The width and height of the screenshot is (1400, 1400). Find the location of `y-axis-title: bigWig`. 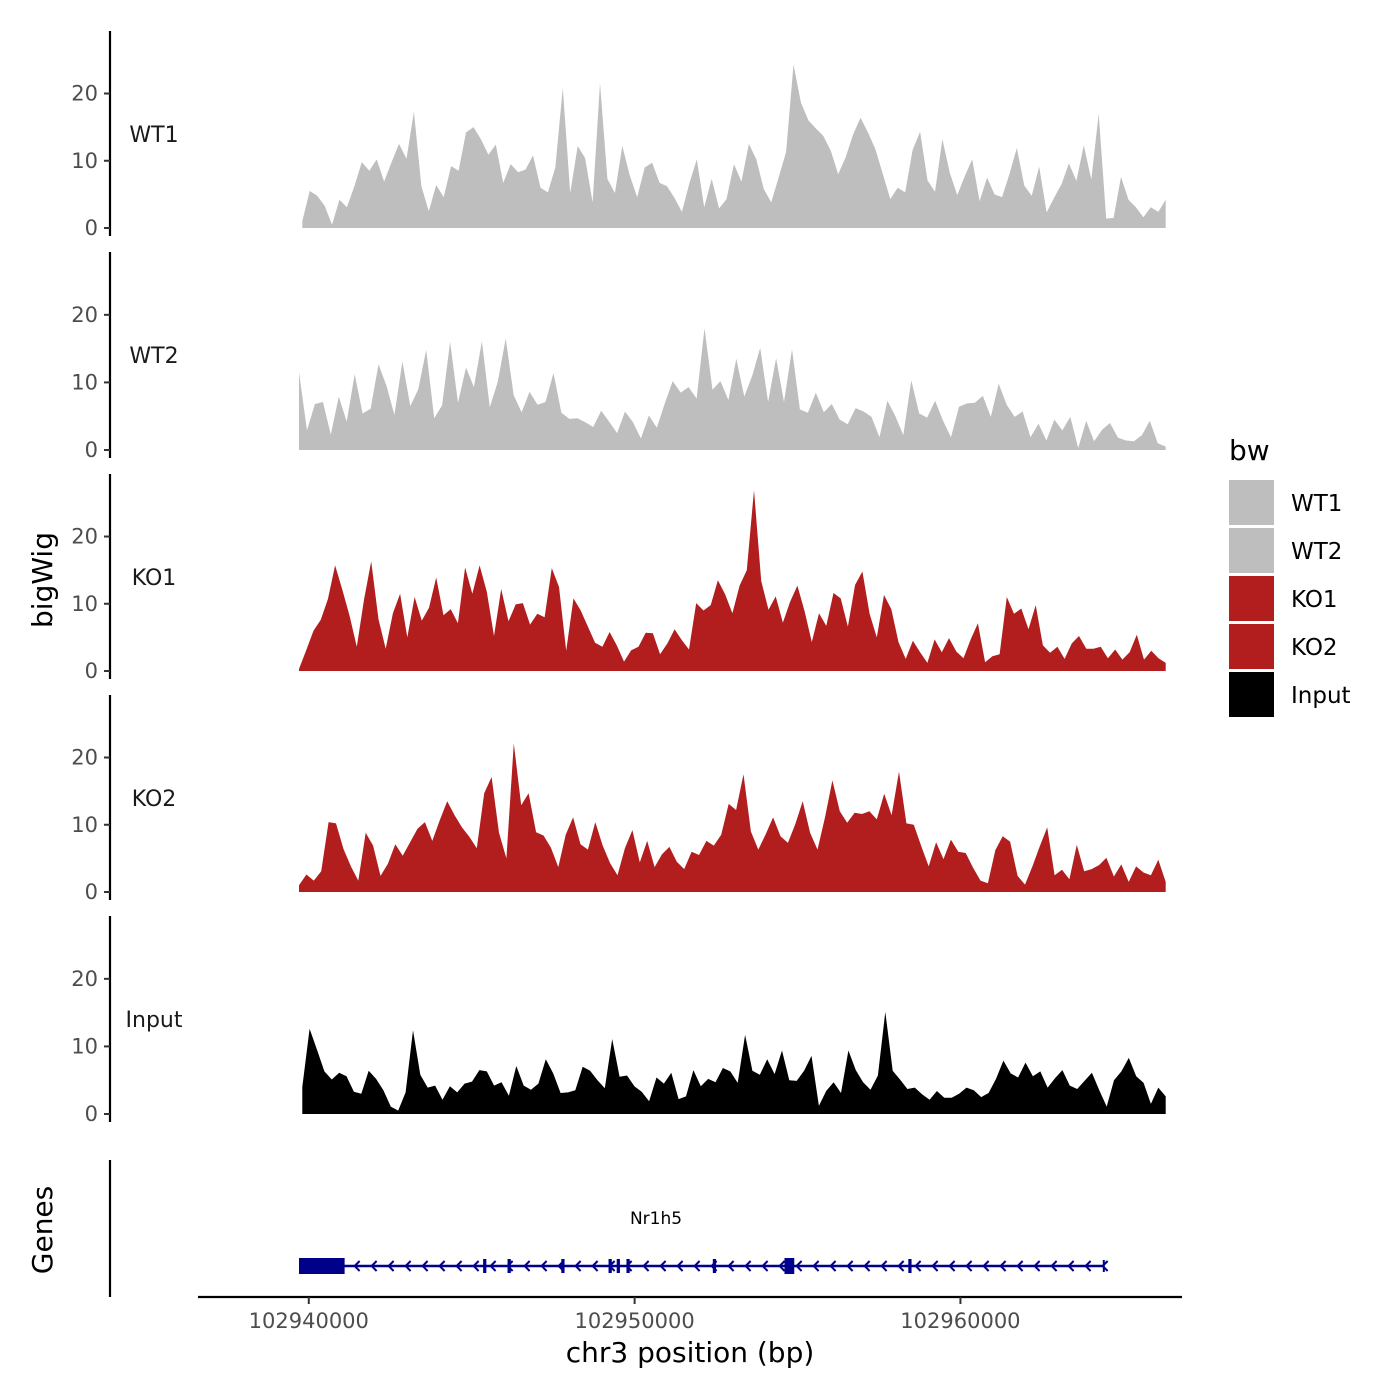

y-axis-title: bigWig is located at coordinates (42, 580).